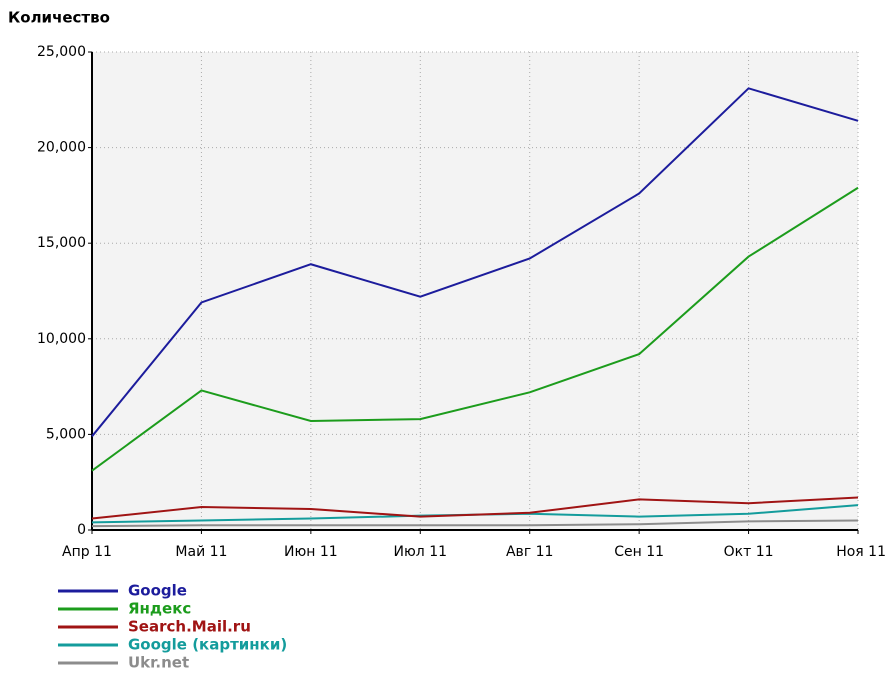 This screenshot has width=887, height=693. What do you see at coordinates (81, 530) in the screenshot?
I see `y-tick-label: 0` at bounding box center [81, 530].